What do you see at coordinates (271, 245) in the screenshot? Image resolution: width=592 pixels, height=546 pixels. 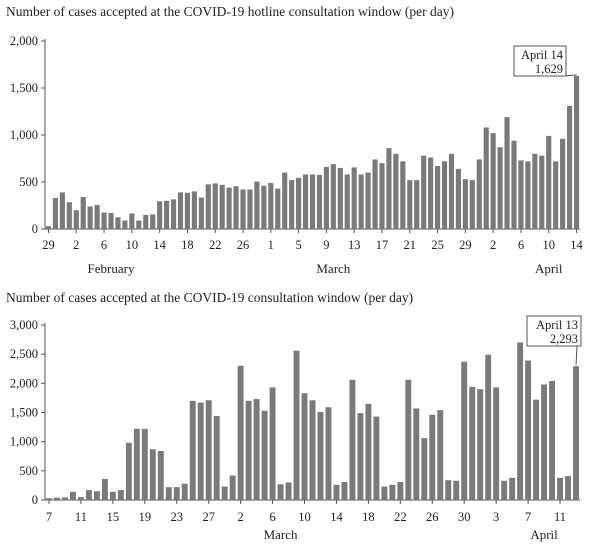 I see `x-tick-label: 1` at bounding box center [271, 245].